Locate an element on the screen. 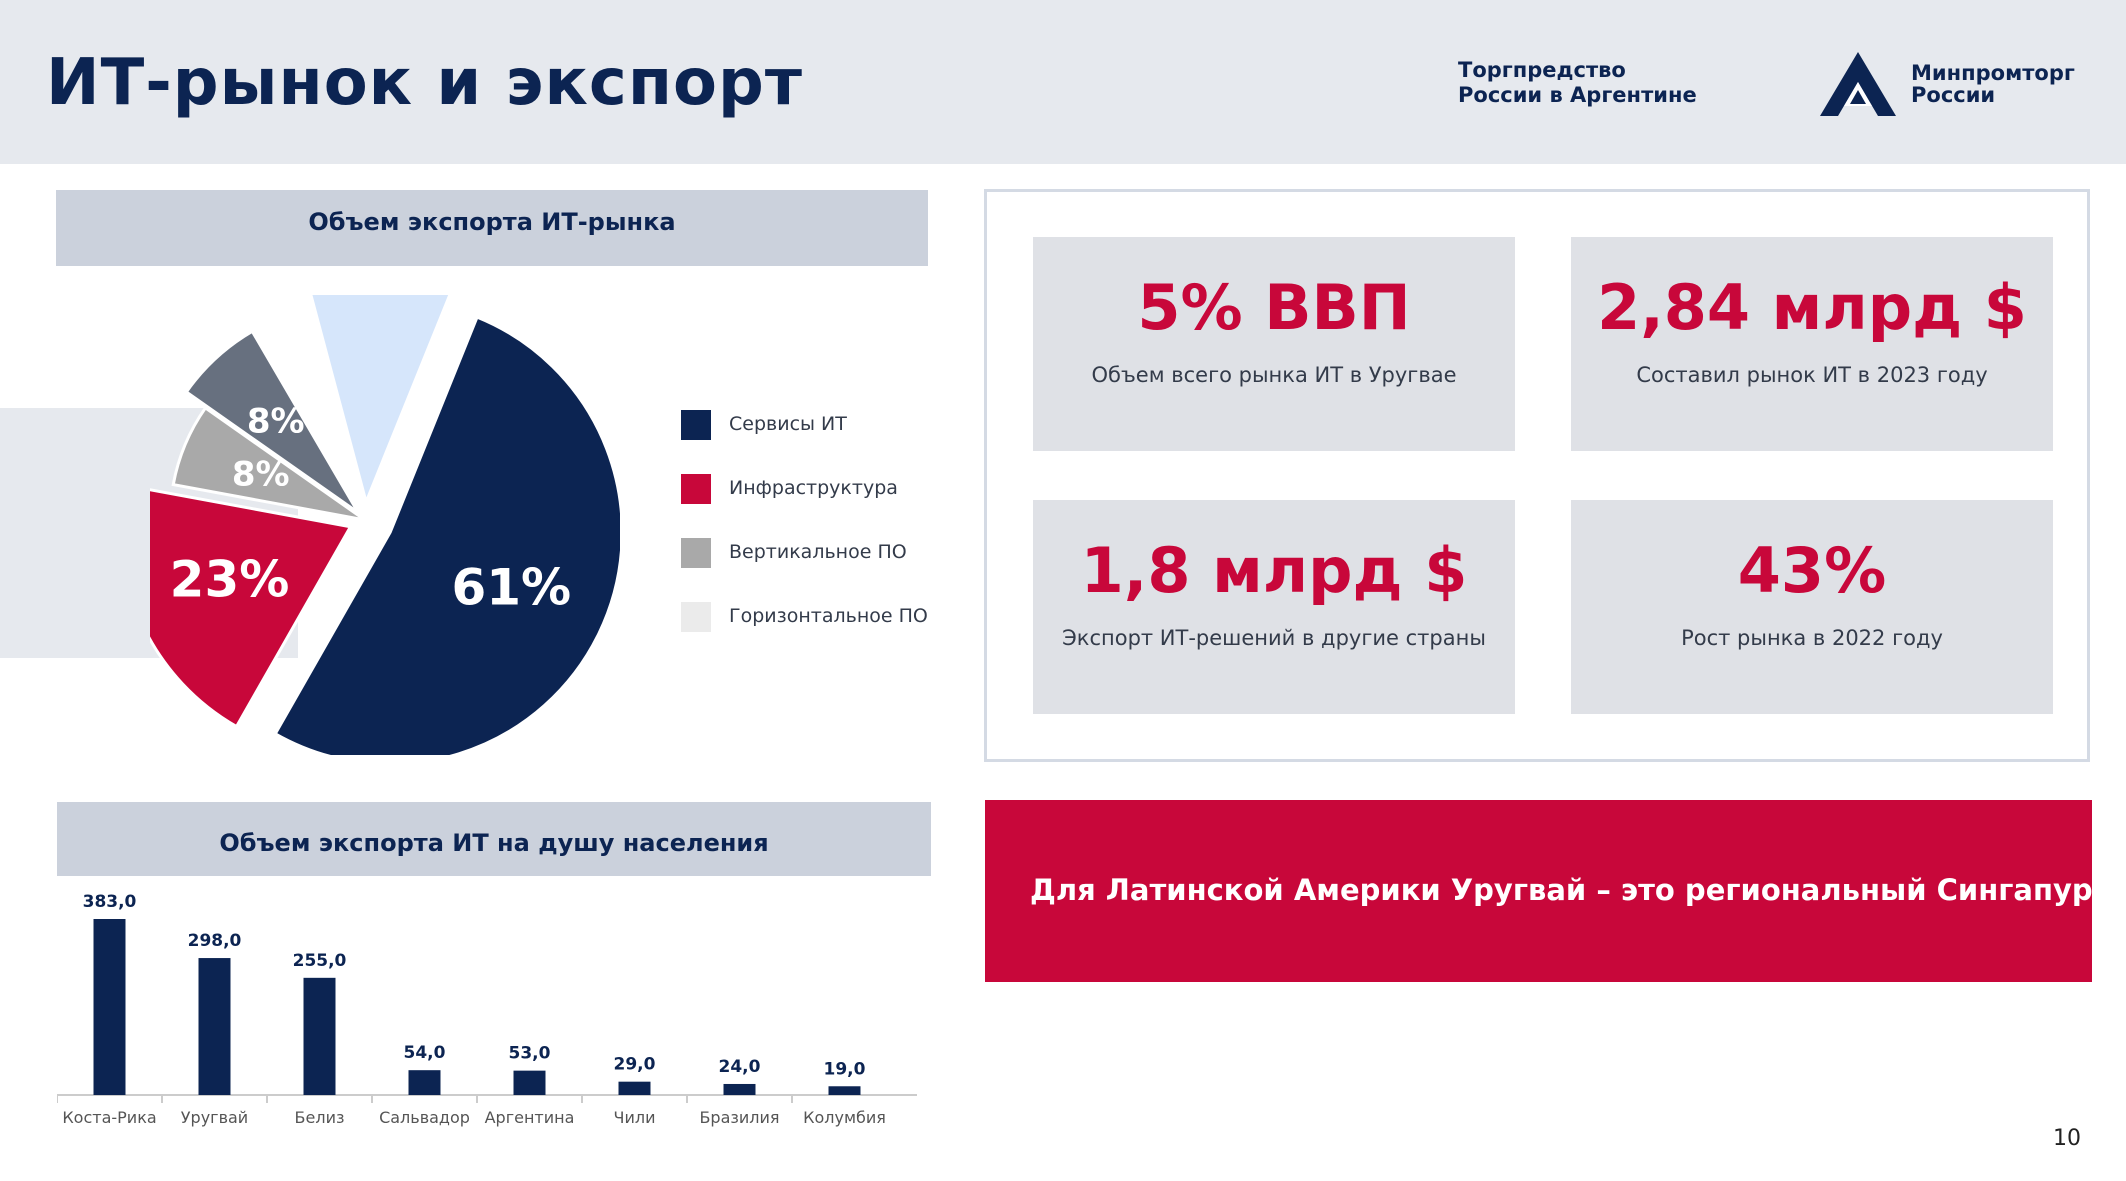 The width and height of the screenshot is (2126, 1181). export-pie-chart: 61% 23% 8% 8% is located at coordinates (385, 525).